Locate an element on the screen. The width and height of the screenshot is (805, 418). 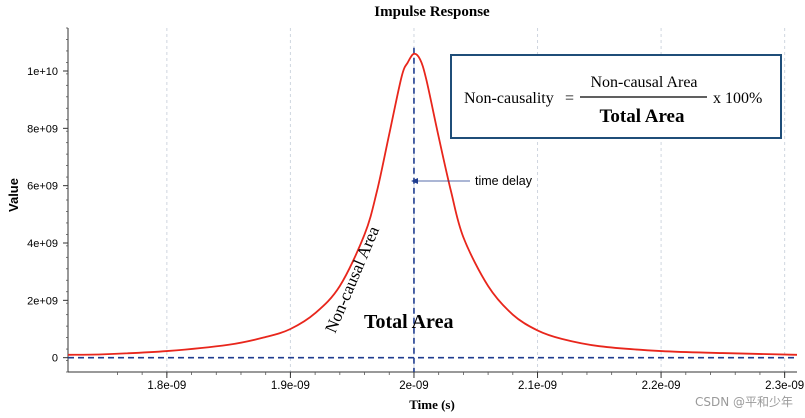
x-tick-label: 2.3e-09 is located at coordinates (784, 386).